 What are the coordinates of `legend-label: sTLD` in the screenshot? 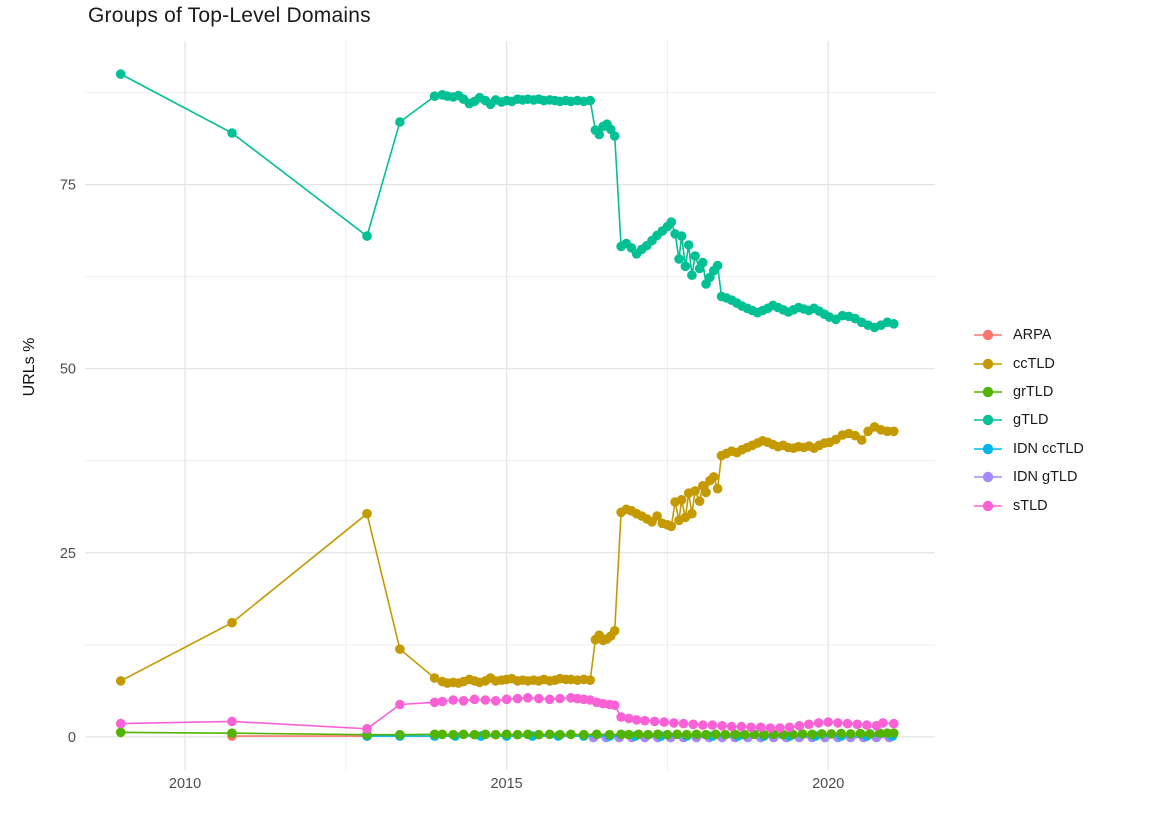 It's located at (1030, 505).